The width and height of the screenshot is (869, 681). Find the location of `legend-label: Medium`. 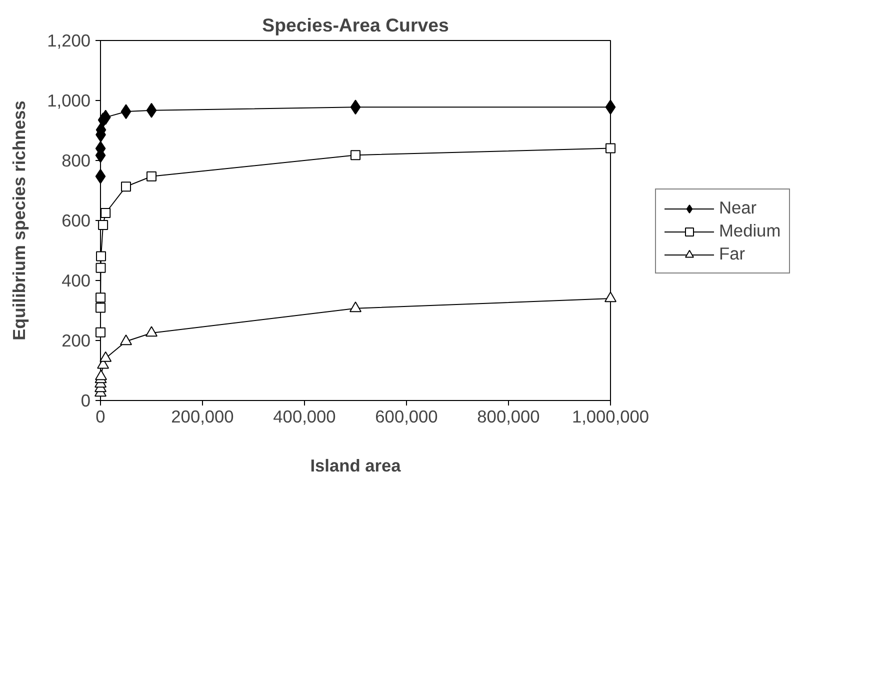

legend-label: Medium is located at coordinates (750, 231).